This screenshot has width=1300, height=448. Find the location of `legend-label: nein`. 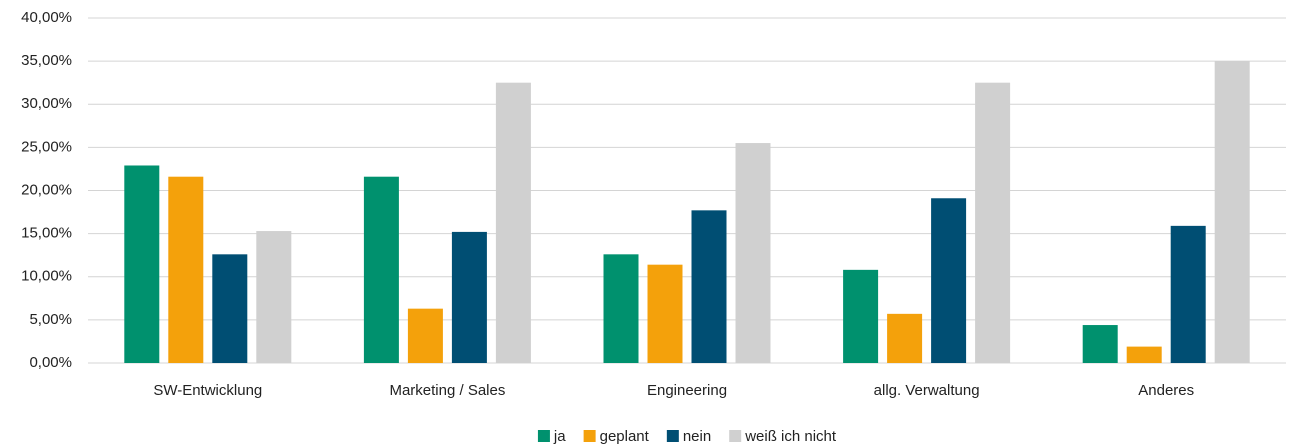

legend-label: nein is located at coordinates (697, 436).